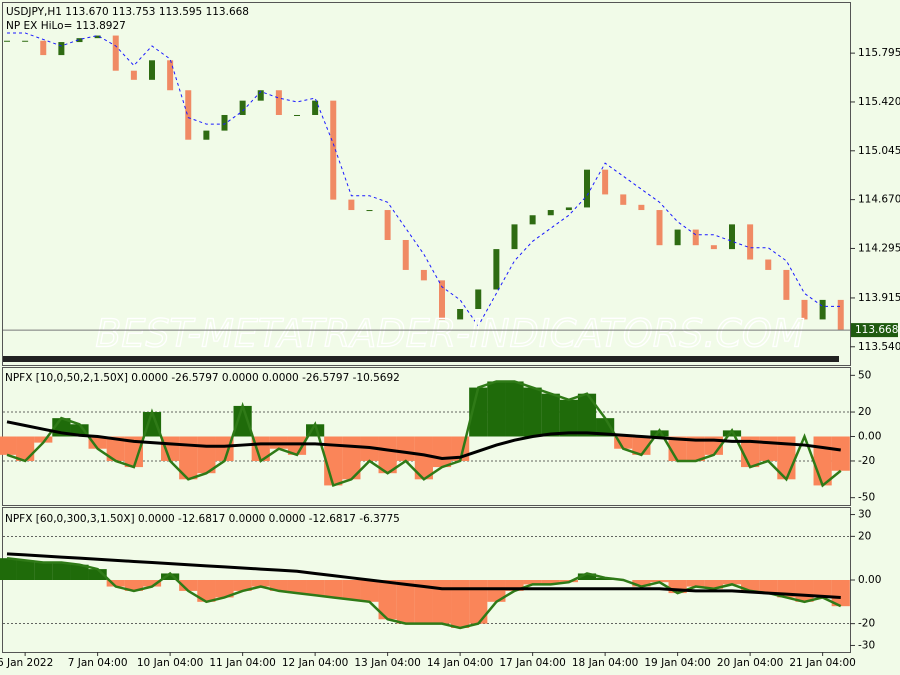 This screenshot has height=675, width=900. I want to click on x-tick-label: 13 Jan 04:00, so click(387, 663).